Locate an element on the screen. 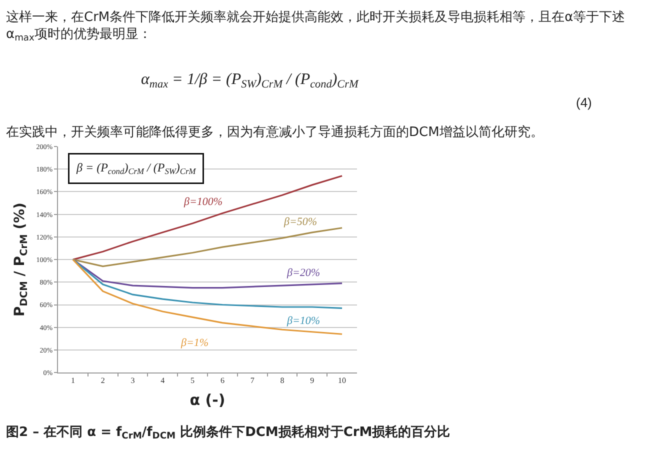 The image size is (650, 466). x-tick-label: 4 is located at coordinates (162, 381).